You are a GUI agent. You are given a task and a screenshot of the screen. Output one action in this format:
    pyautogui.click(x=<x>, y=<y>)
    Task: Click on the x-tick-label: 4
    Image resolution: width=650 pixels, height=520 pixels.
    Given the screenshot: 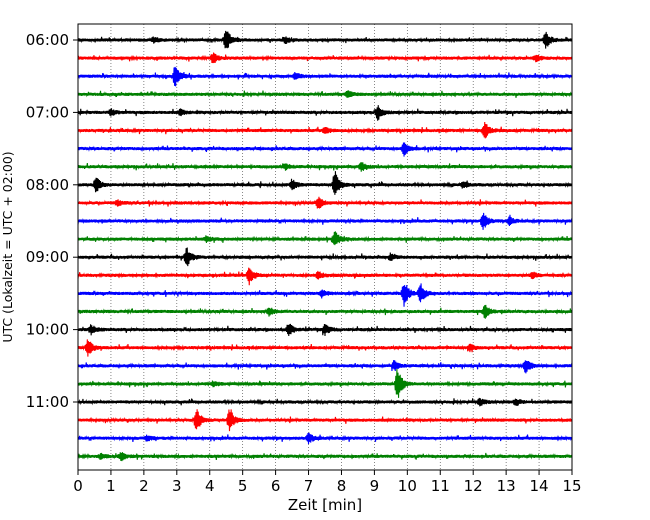 What is the action you would take?
    pyautogui.click(x=210, y=486)
    